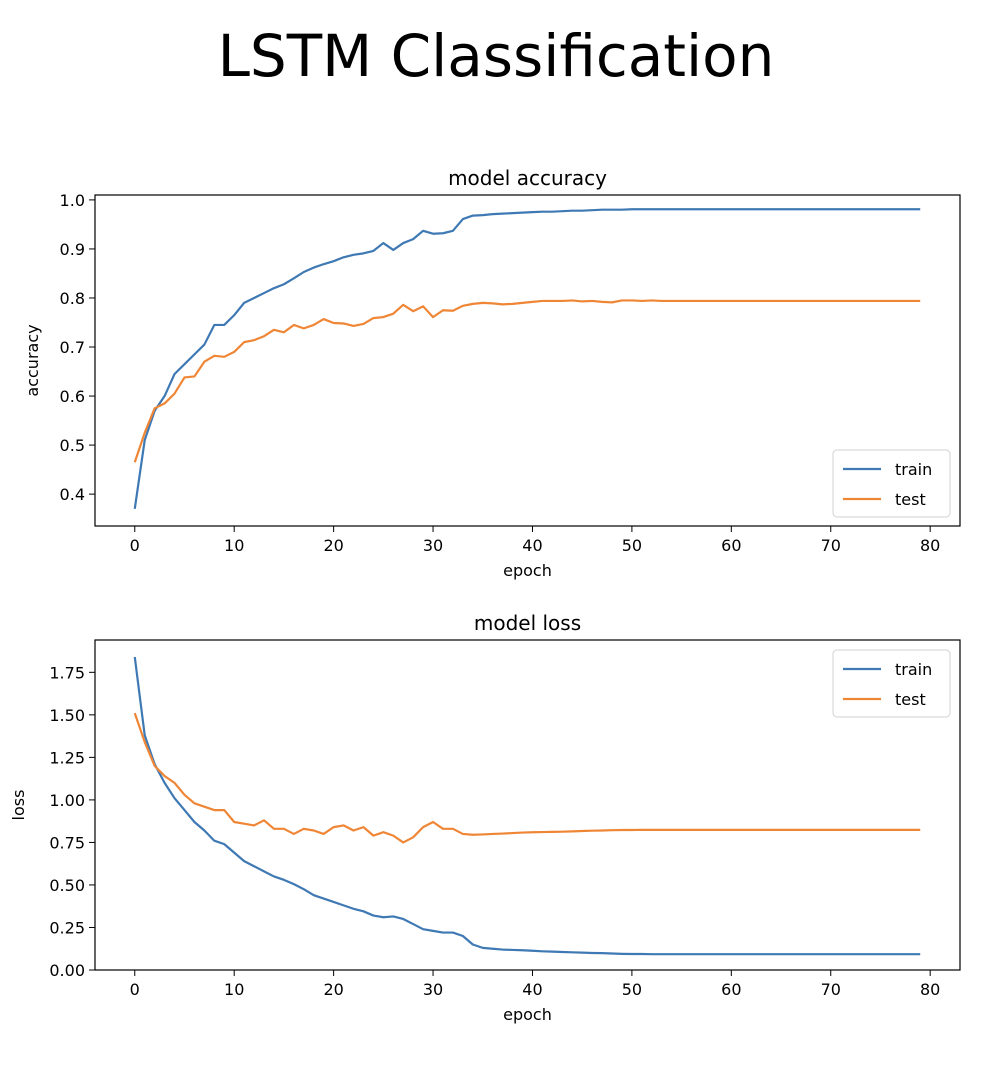  What do you see at coordinates (72, 249) in the screenshot?
I see `y-tick-label: 0.9` at bounding box center [72, 249].